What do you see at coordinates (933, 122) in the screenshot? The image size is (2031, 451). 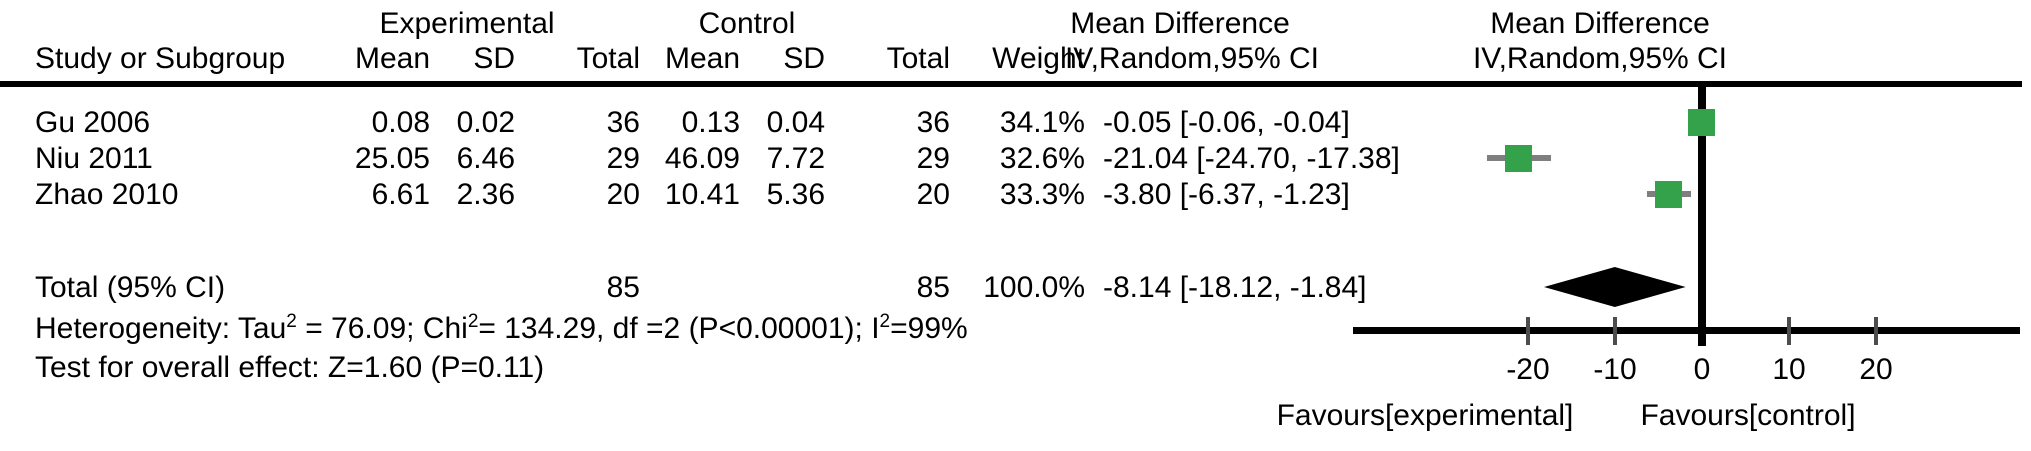 I see `ctl-total: 36` at bounding box center [933, 122].